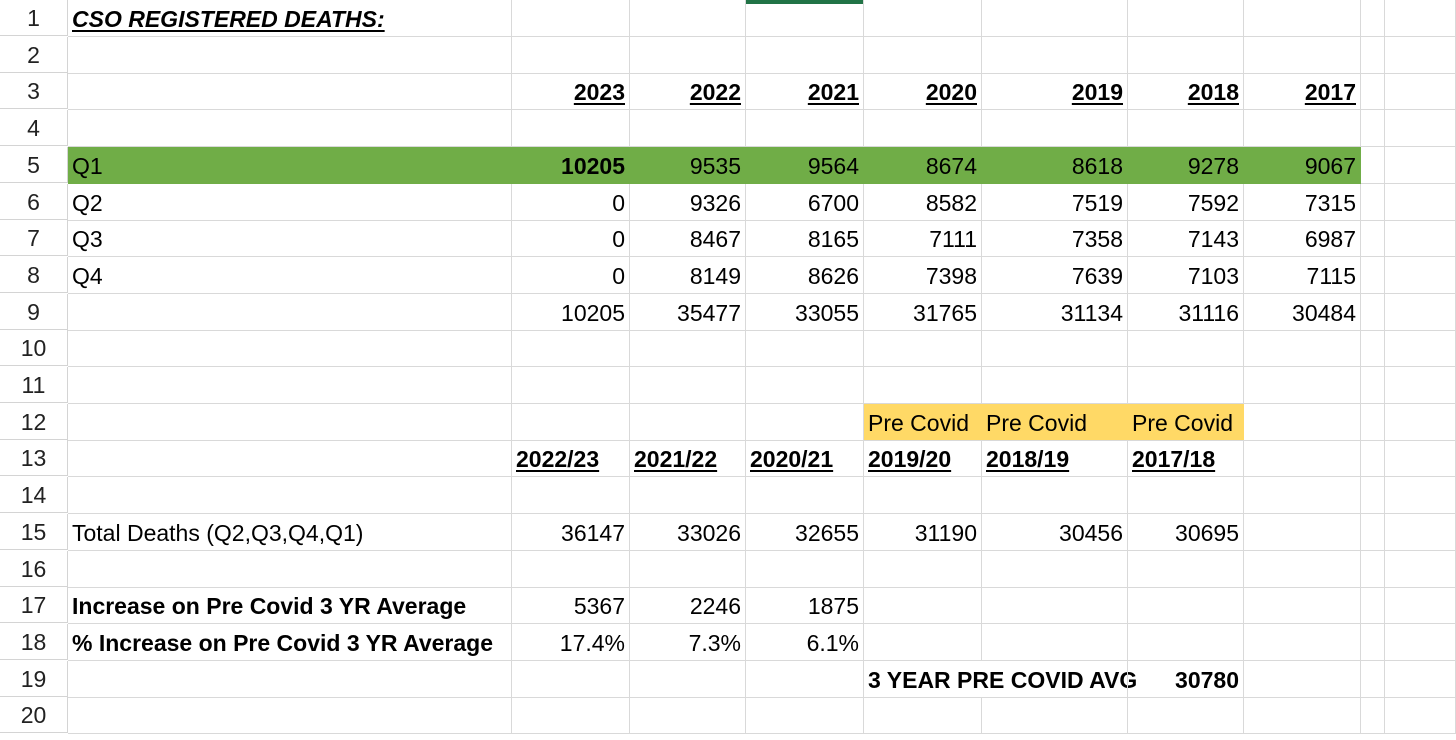 This screenshot has width=1456, height=740. What do you see at coordinates (805, 642) in the screenshot?
I see `pct-increase-value: 6.1%` at bounding box center [805, 642].